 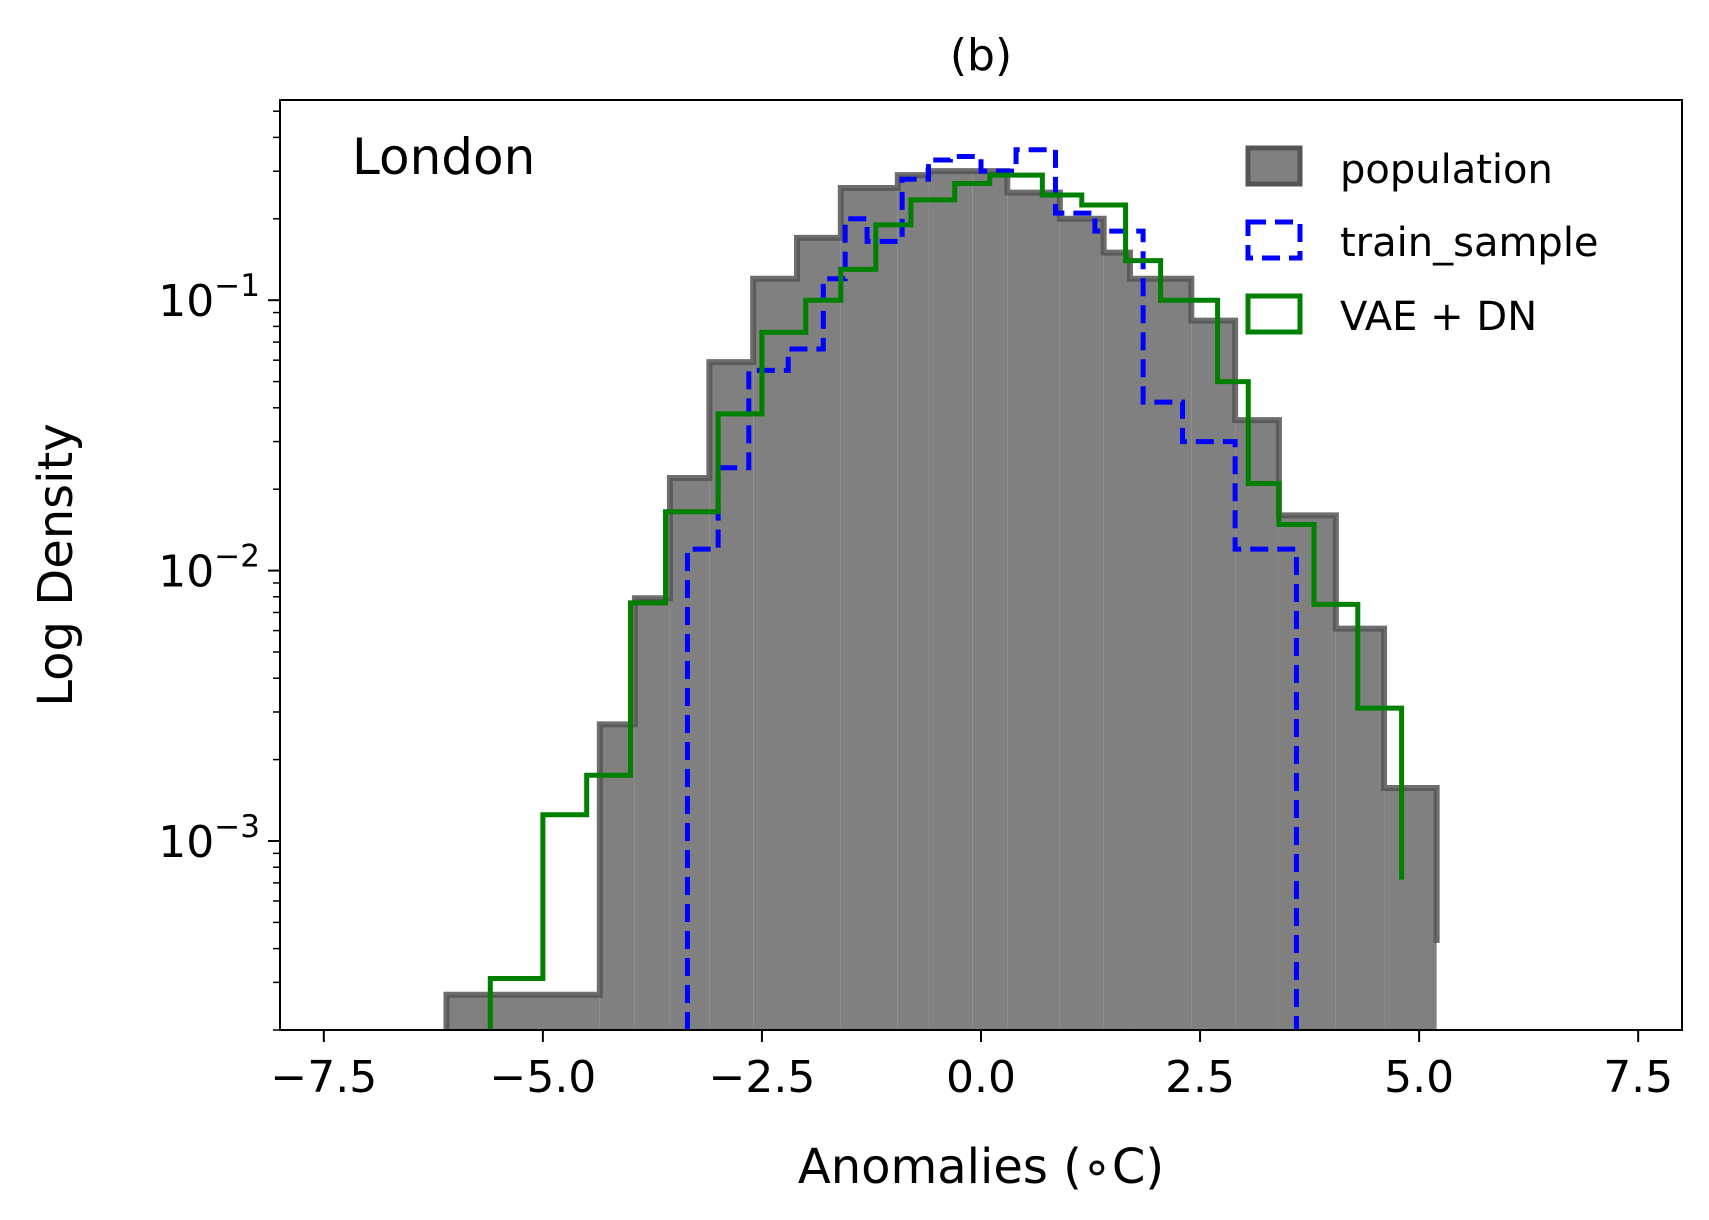 I want to click on legend-label-vae-dn: VAE + DN, so click(x=1438, y=317).